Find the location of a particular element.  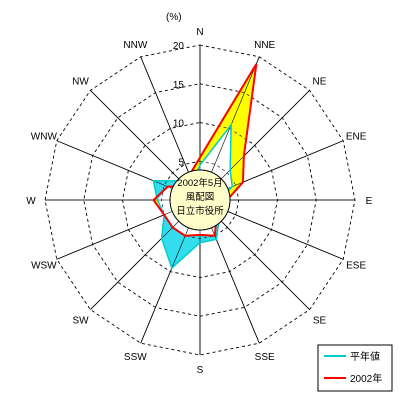

center-circle is located at coordinates (200, 200).